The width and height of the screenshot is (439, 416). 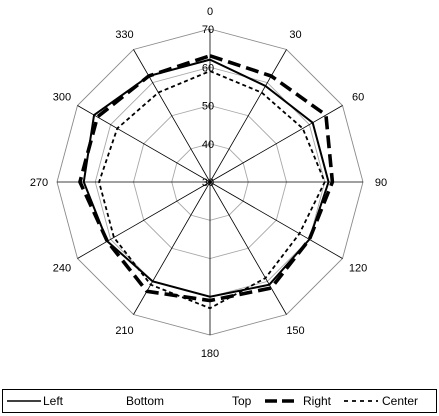 What do you see at coordinates (219, 401) in the screenshot?
I see `chart-legend: Left Bottom Top Right Center` at bounding box center [219, 401].